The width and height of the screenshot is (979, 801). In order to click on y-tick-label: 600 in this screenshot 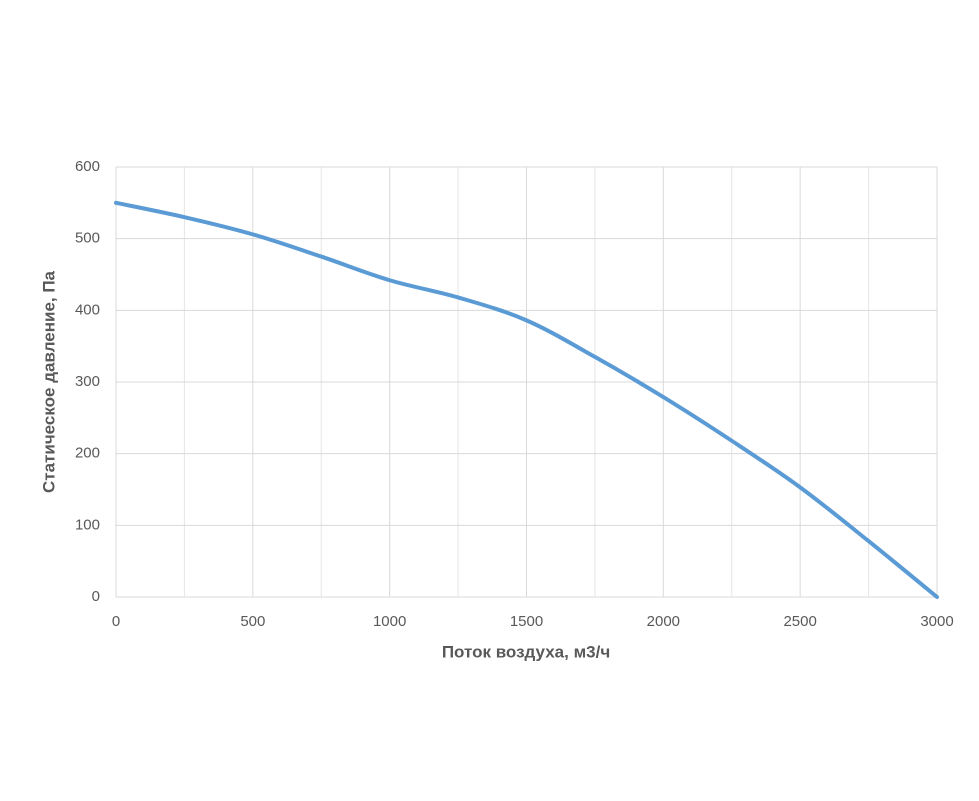, I will do `click(87, 166)`.